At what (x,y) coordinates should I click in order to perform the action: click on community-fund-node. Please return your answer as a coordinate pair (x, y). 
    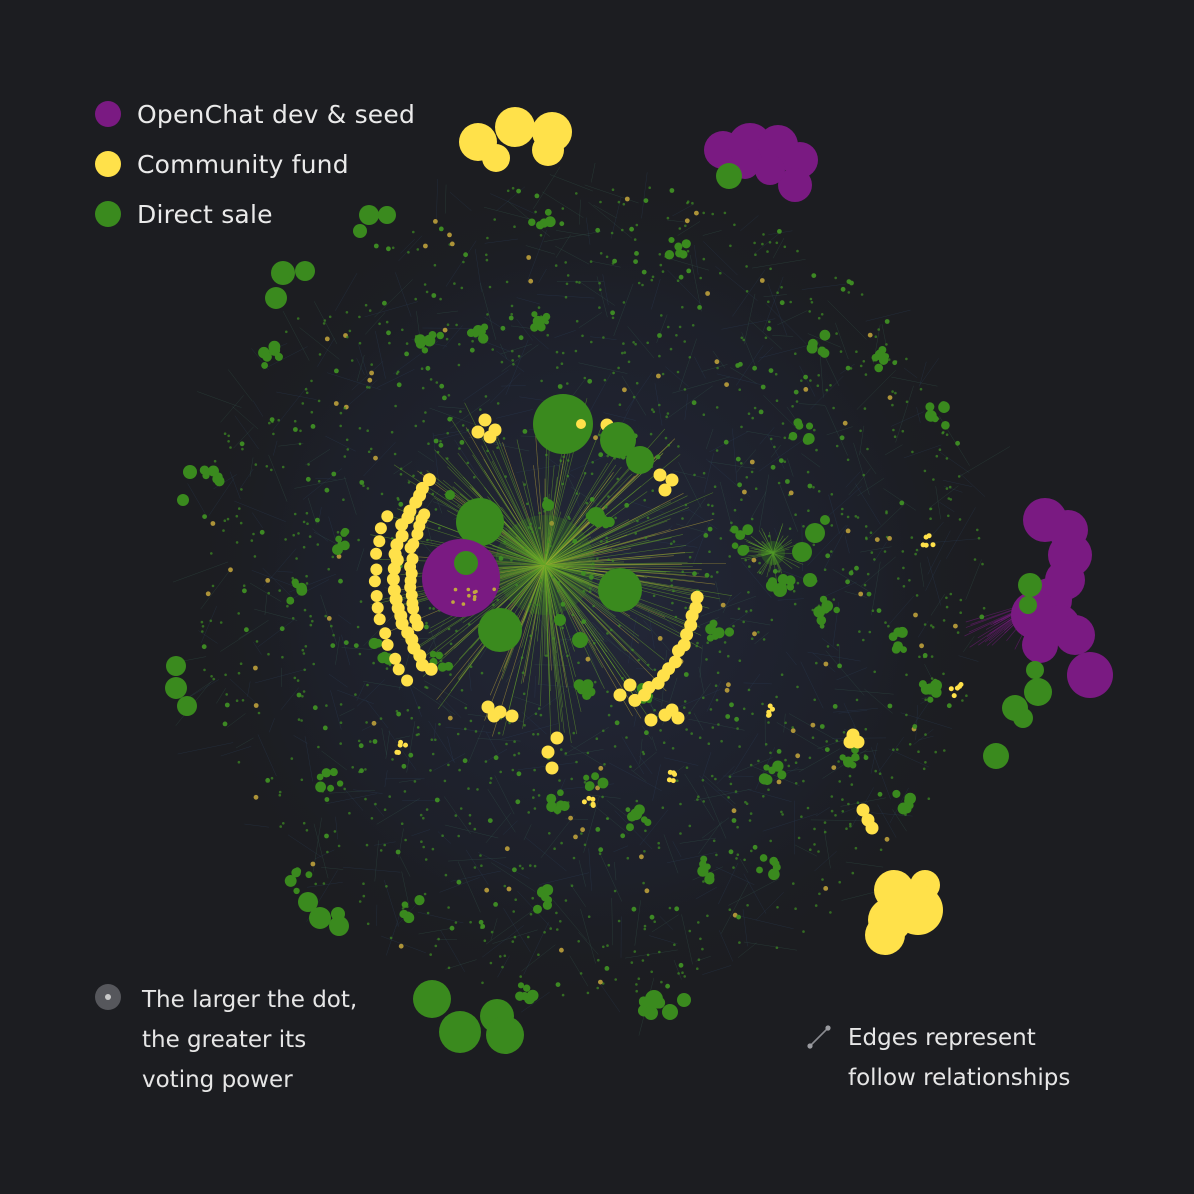
    Looking at the image, I should click on (424, 514).